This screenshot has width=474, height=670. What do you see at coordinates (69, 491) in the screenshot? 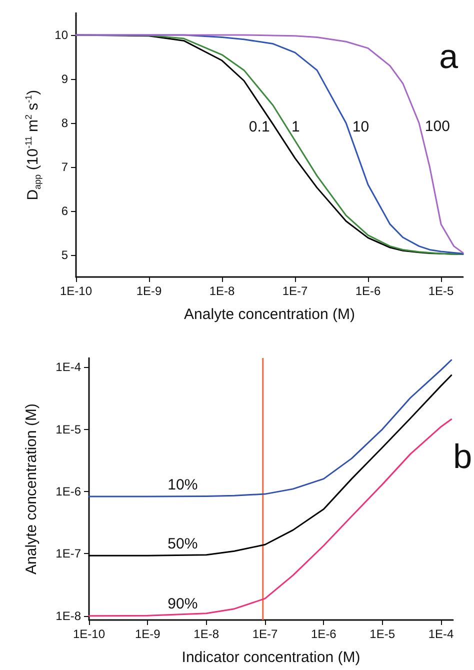
I see `y-tick-label: 1E-6` at bounding box center [69, 491].